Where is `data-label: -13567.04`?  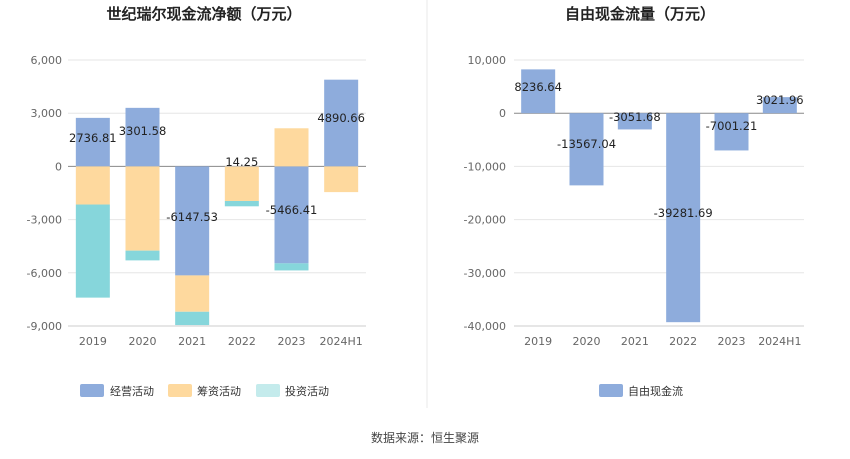
data-label: -13567.04 is located at coordinates (586, 144).